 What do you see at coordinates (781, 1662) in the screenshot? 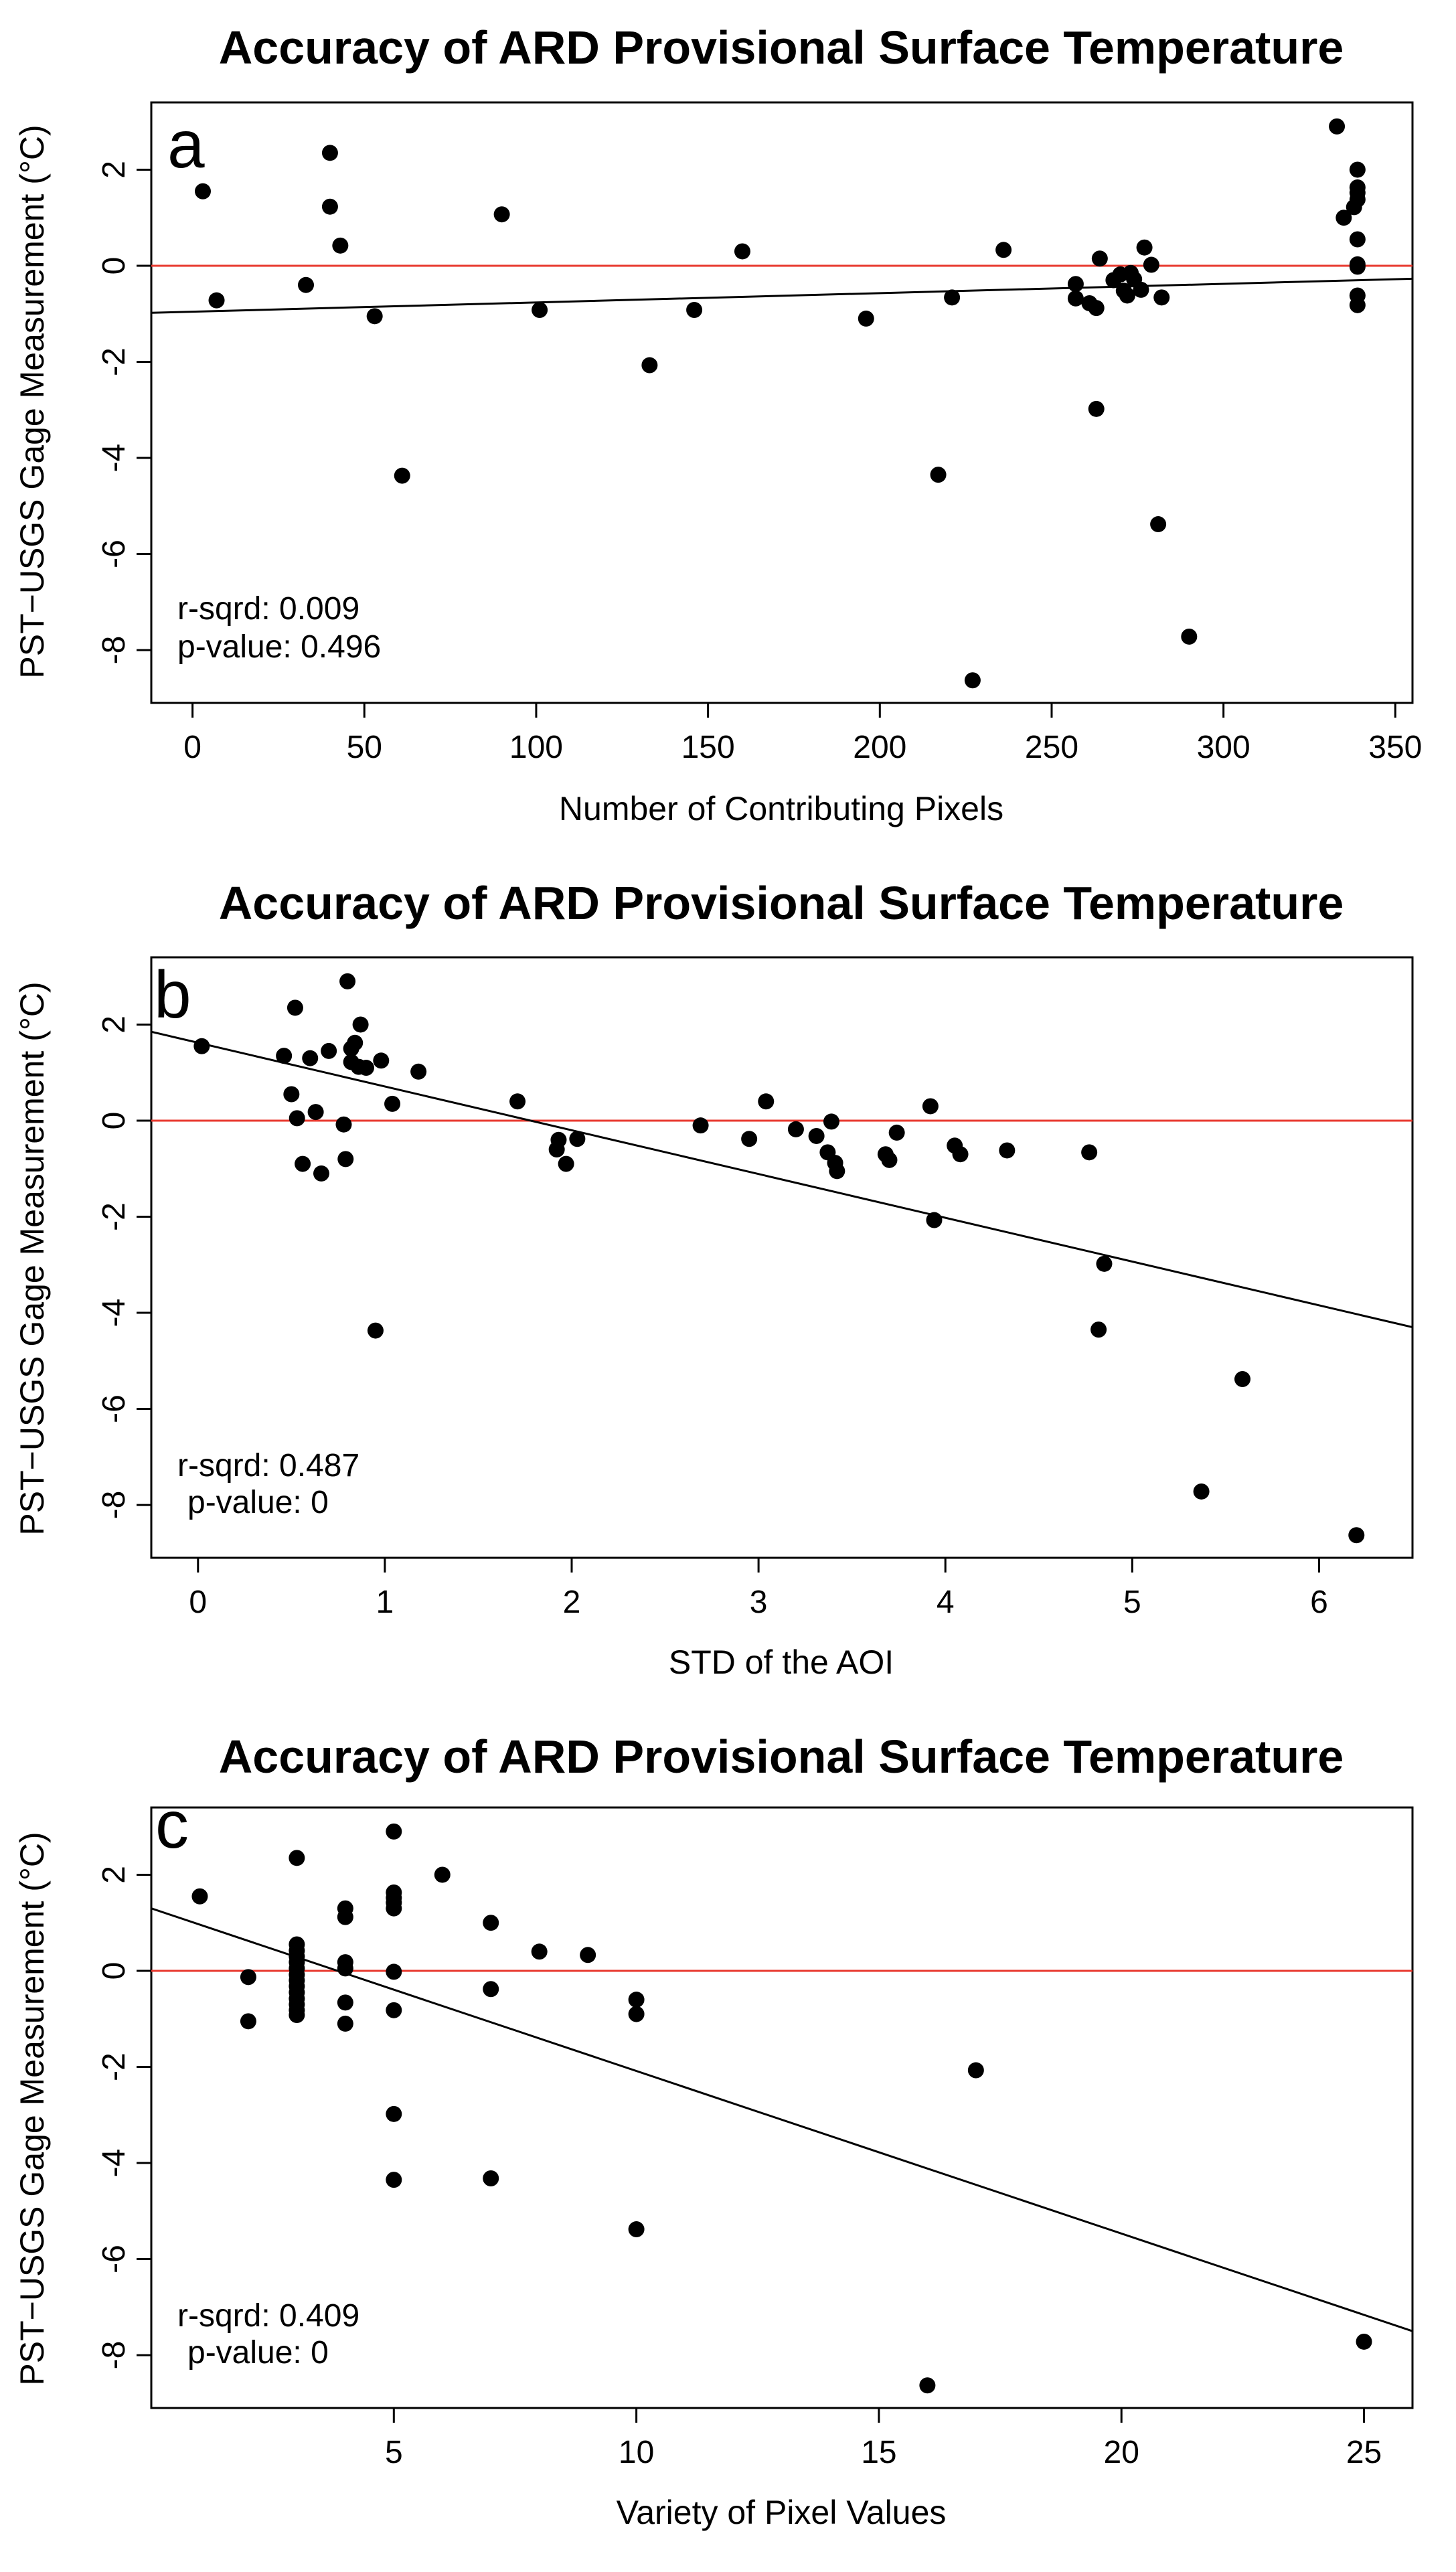
I see `panel-b-x-axis-label: STD of the AOI` at bounding box center [781, 1662].